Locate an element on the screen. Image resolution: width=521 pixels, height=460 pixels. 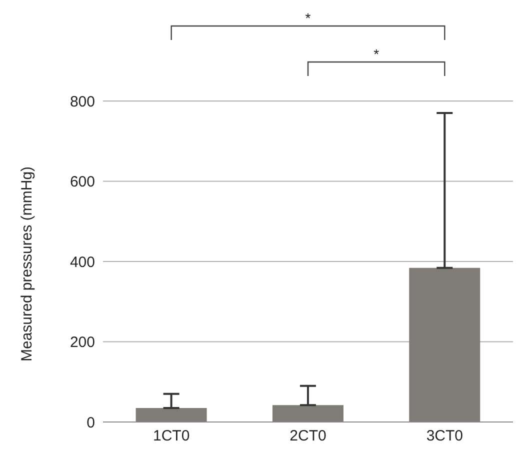
y-tick-label: 0 is located at coordinates (90, 423).